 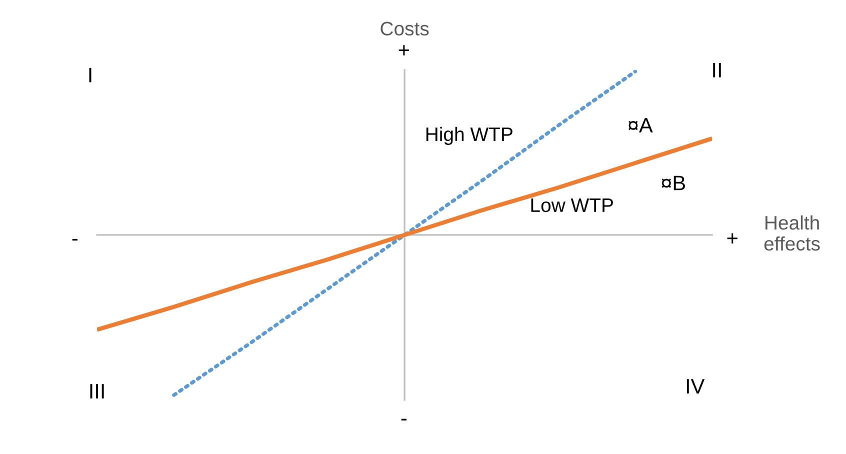 I want to click on annotation: ¤A, so click(x=640, y=125).